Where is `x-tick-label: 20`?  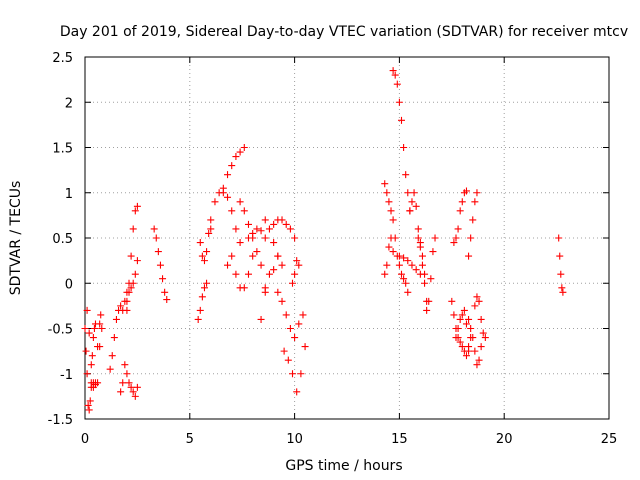 x-tick-label: 20 is located at coordinates (504, 439).